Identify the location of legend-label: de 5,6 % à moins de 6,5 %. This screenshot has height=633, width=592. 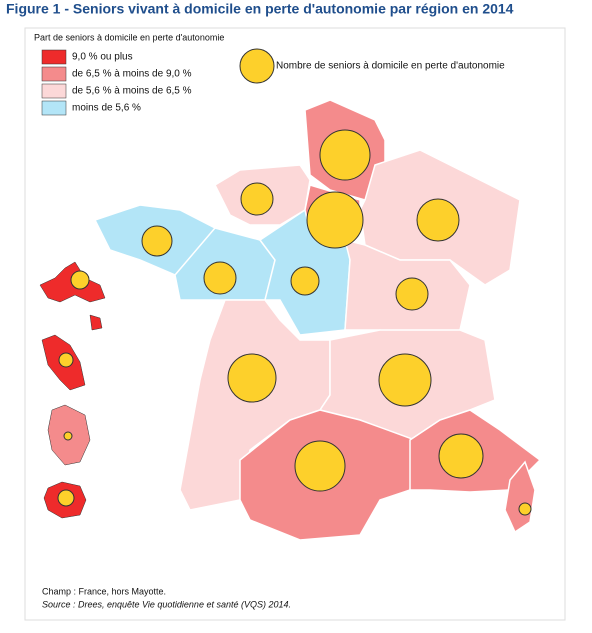
(132, 91).